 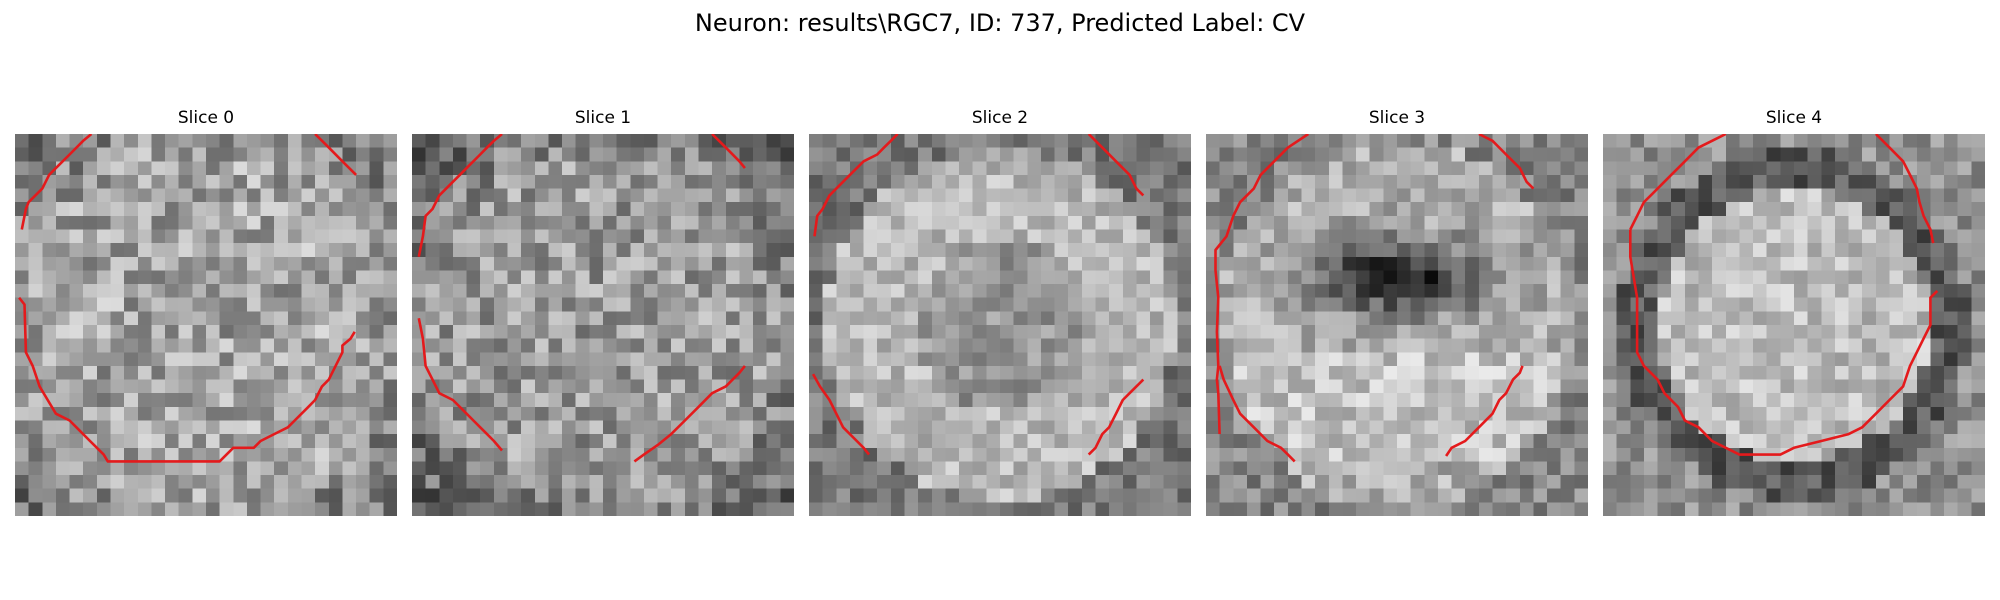 I want to click on slice-4-image, so click(x=1794, y=325).